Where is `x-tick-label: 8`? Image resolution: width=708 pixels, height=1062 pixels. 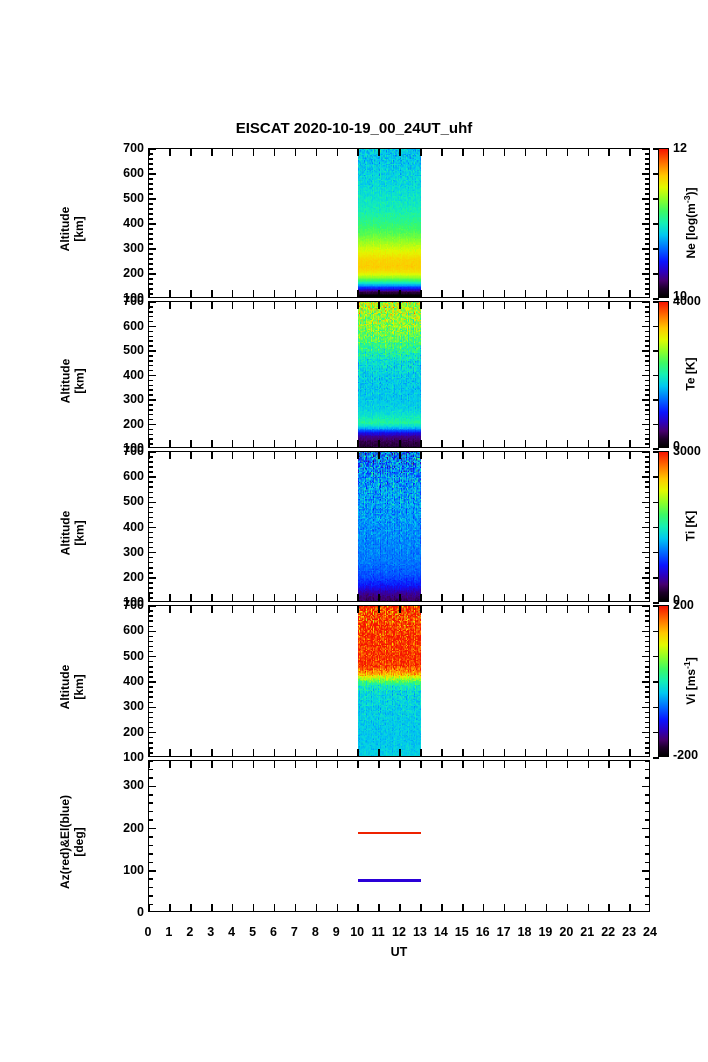 x-tick-label: 8 is located at coordinates (315, 932).